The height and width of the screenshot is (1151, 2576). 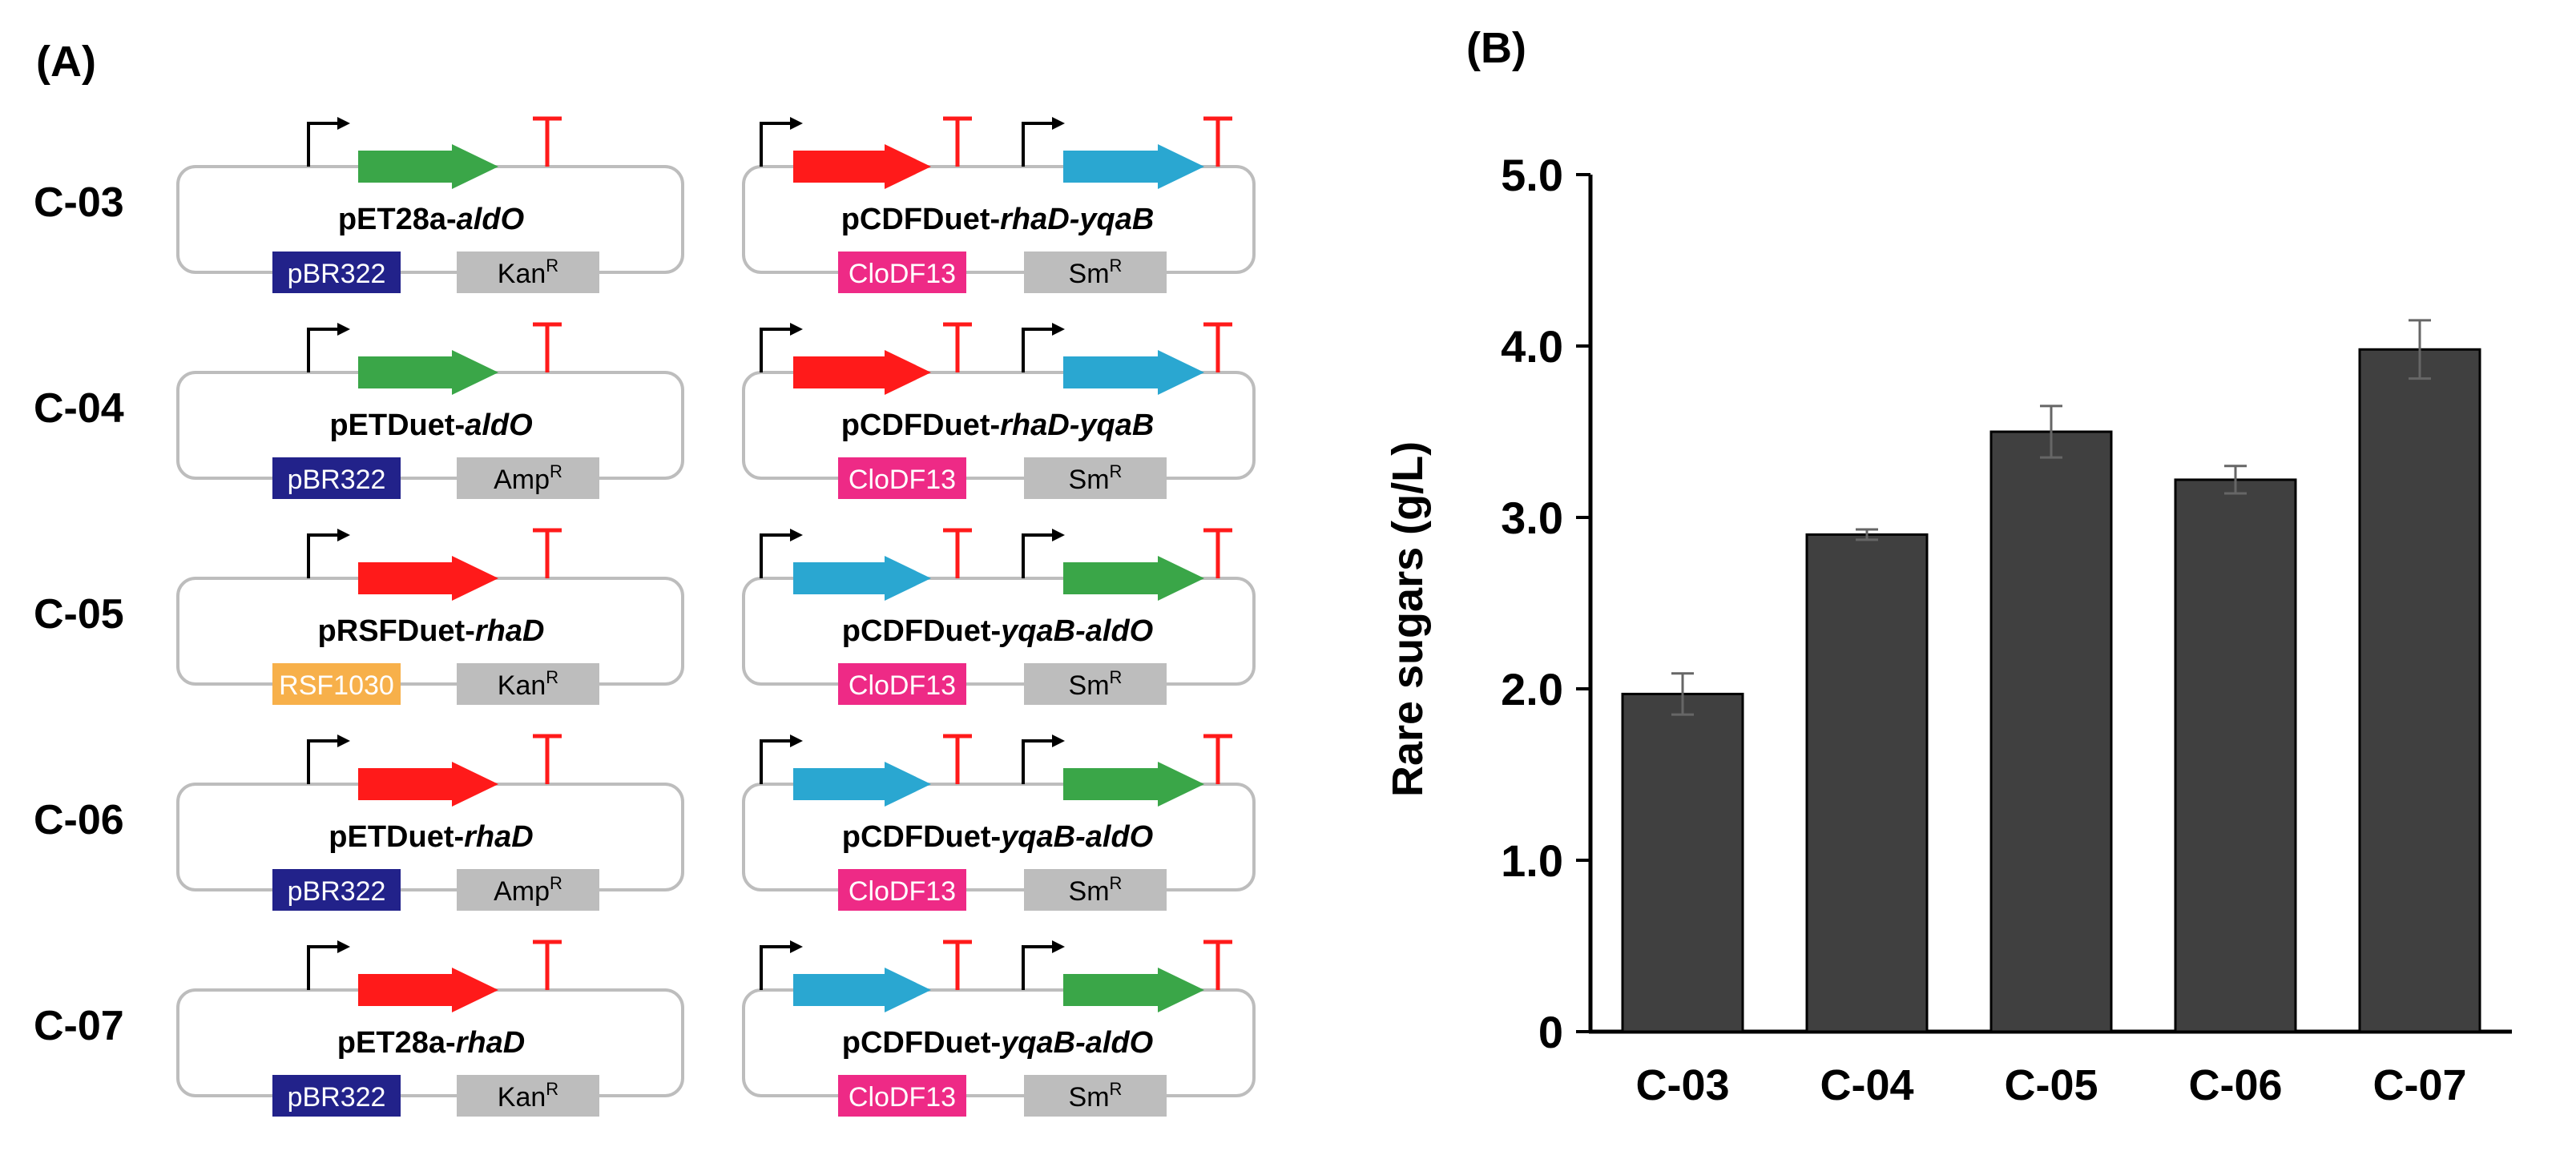 I want to click on y-tick-label: 3.0, so click(x=1532, y=518).